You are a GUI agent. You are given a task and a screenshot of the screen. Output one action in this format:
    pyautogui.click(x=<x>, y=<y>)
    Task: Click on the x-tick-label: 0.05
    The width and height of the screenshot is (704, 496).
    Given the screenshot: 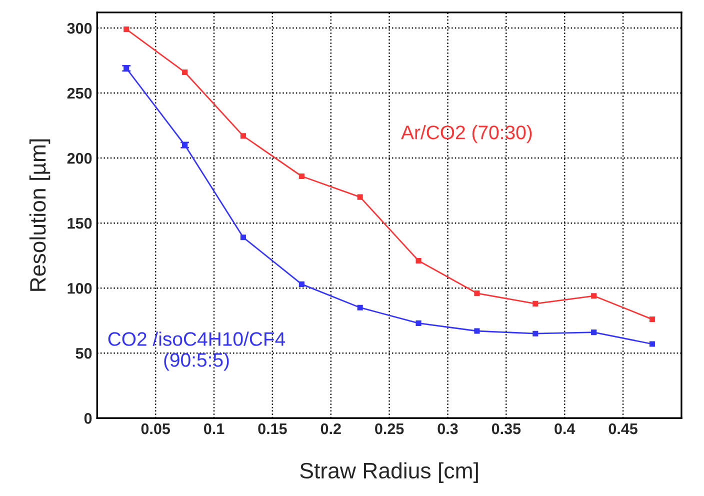 What is the action you would take?
    pyautogui.click(x=155, y=428)
    